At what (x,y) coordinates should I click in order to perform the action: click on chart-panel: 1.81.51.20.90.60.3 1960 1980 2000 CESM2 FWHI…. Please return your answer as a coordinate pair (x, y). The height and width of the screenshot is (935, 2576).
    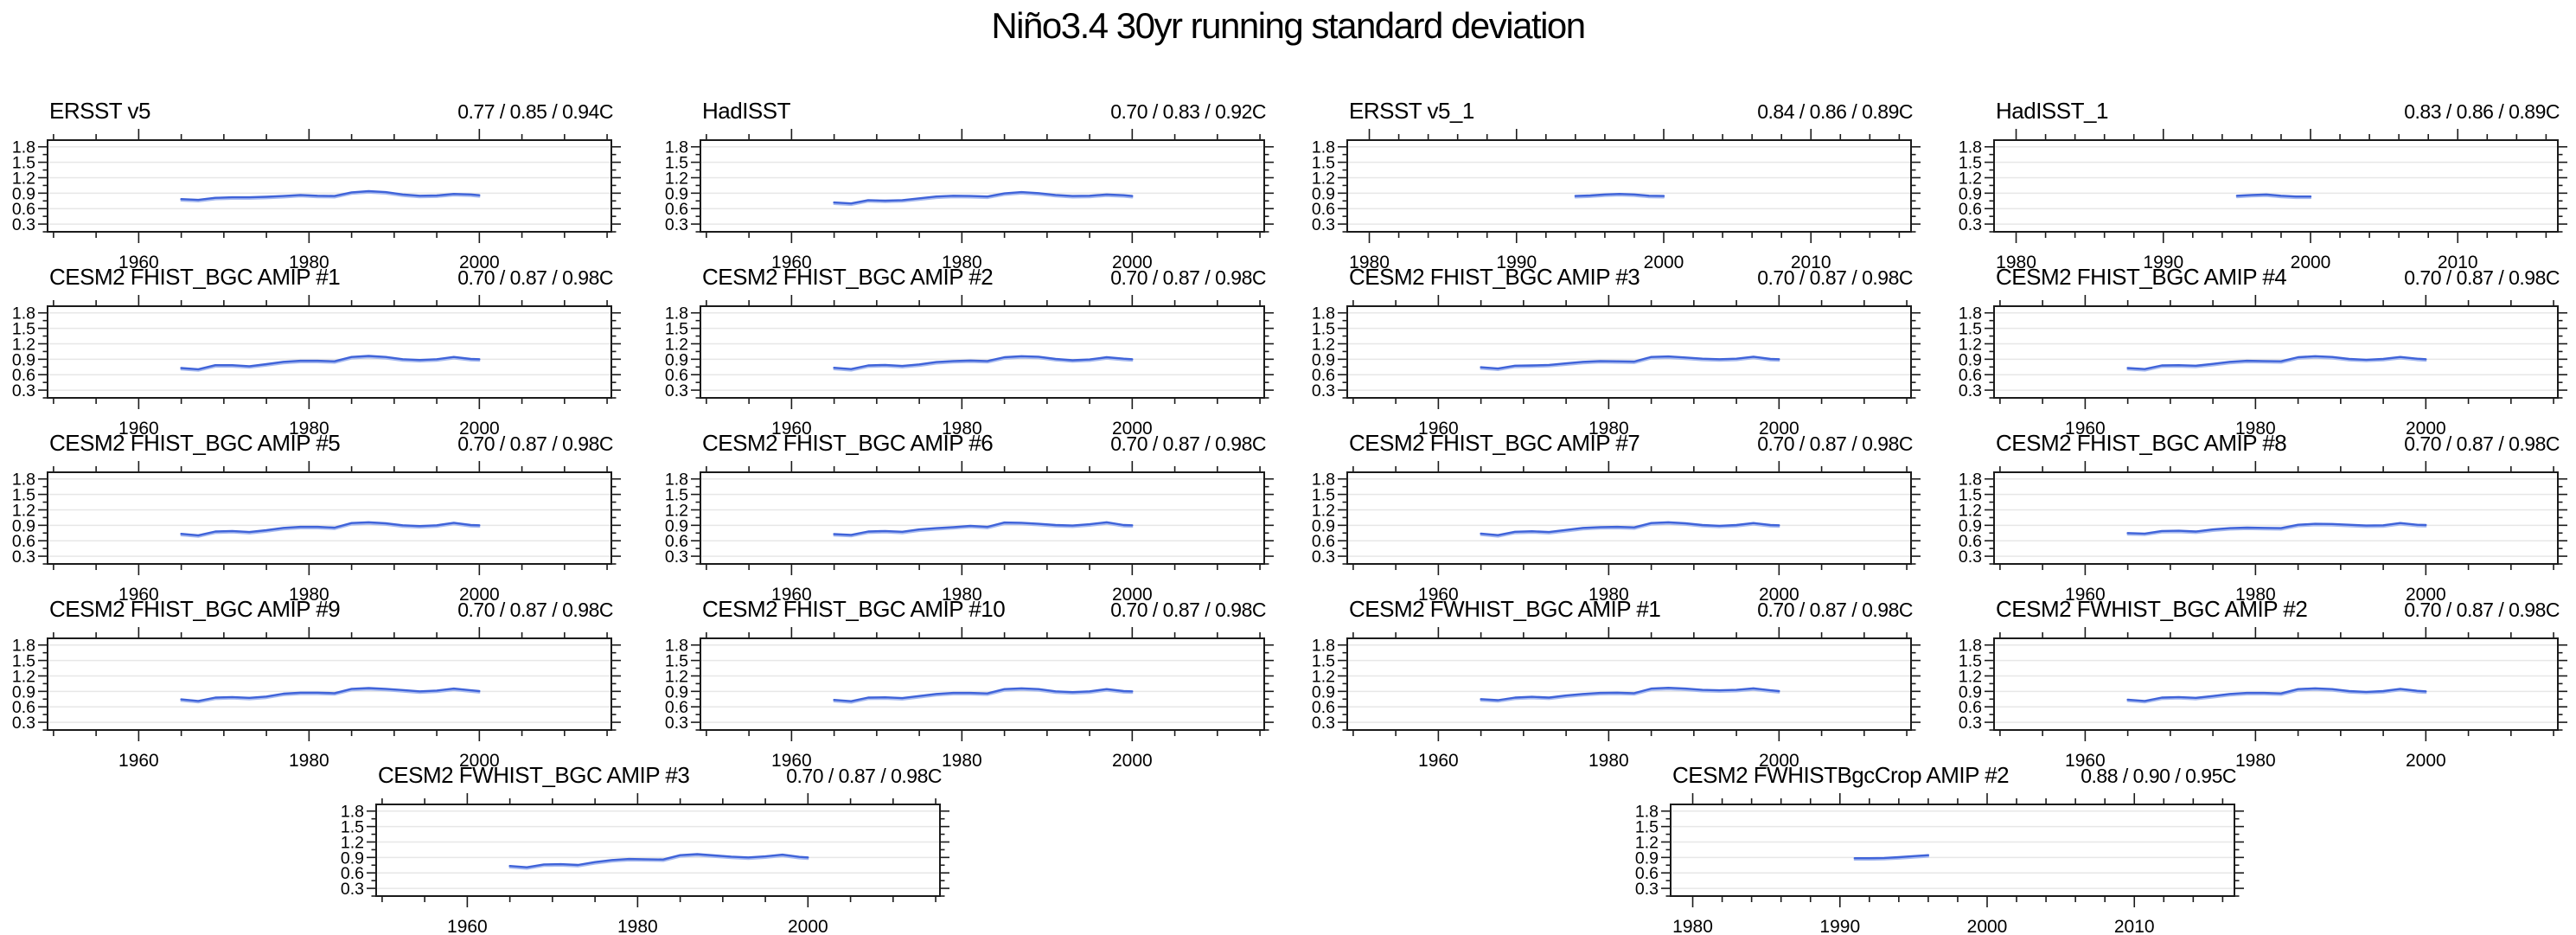
    Looking at the image, I should click on (1617, 681).